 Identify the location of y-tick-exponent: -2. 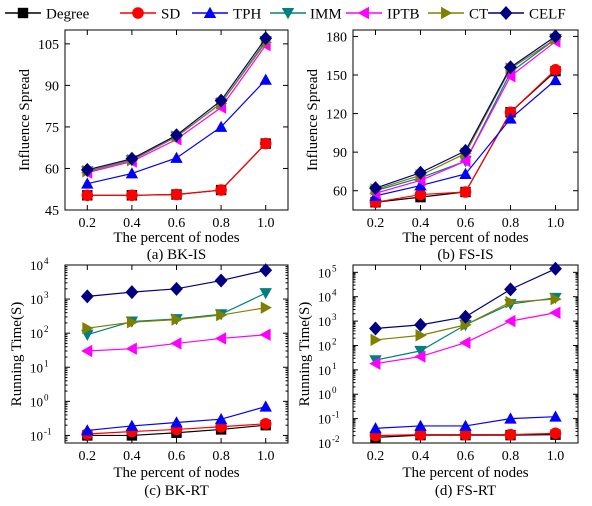
(336, 439).